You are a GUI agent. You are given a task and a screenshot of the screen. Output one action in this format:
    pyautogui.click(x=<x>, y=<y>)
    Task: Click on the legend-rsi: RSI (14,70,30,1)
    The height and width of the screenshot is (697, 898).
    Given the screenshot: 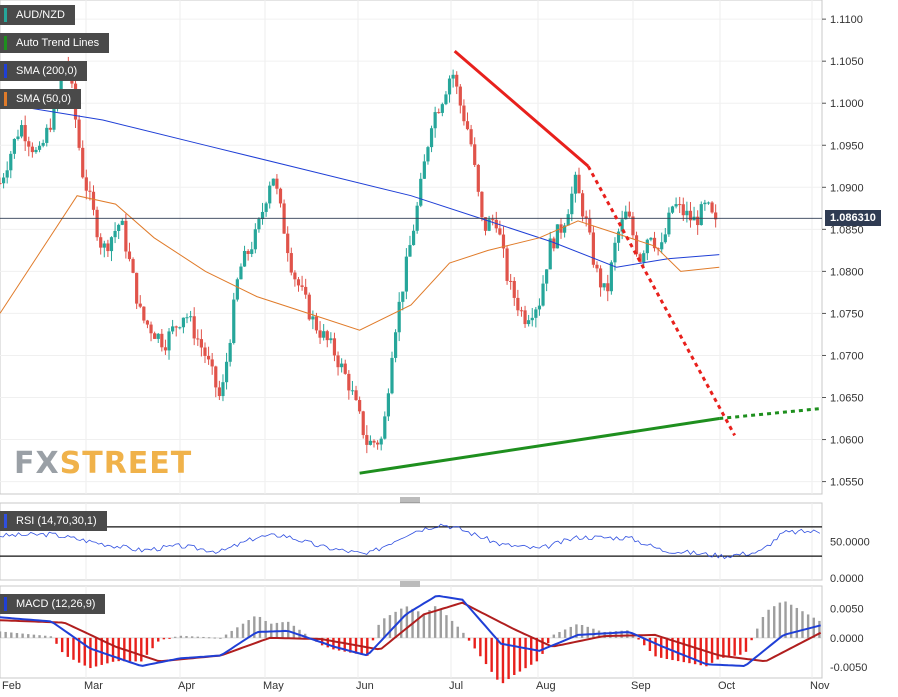 What is the action you would take?
    pyautogui.click(x=53, y=521)
    